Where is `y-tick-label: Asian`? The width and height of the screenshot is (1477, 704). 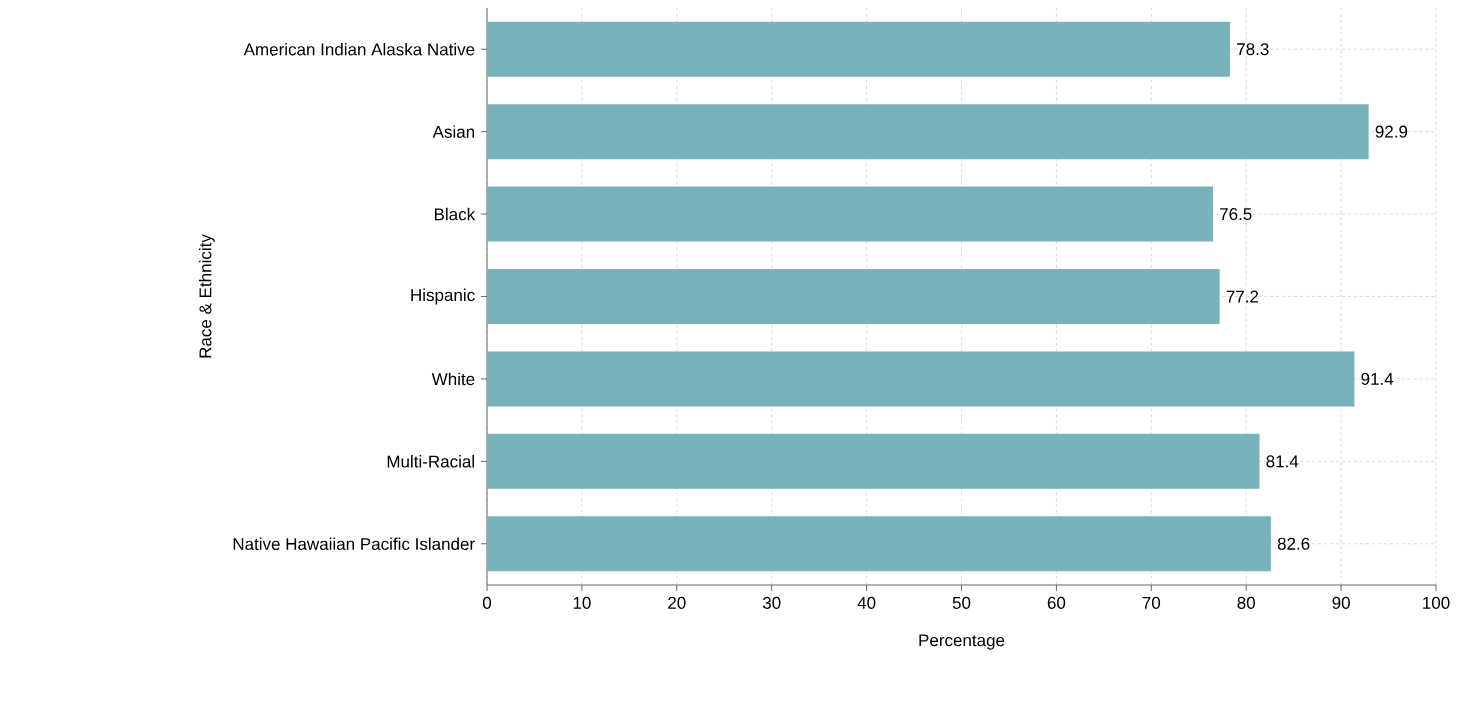
y-tick-label: Asian is located at coordinates (453, 131).